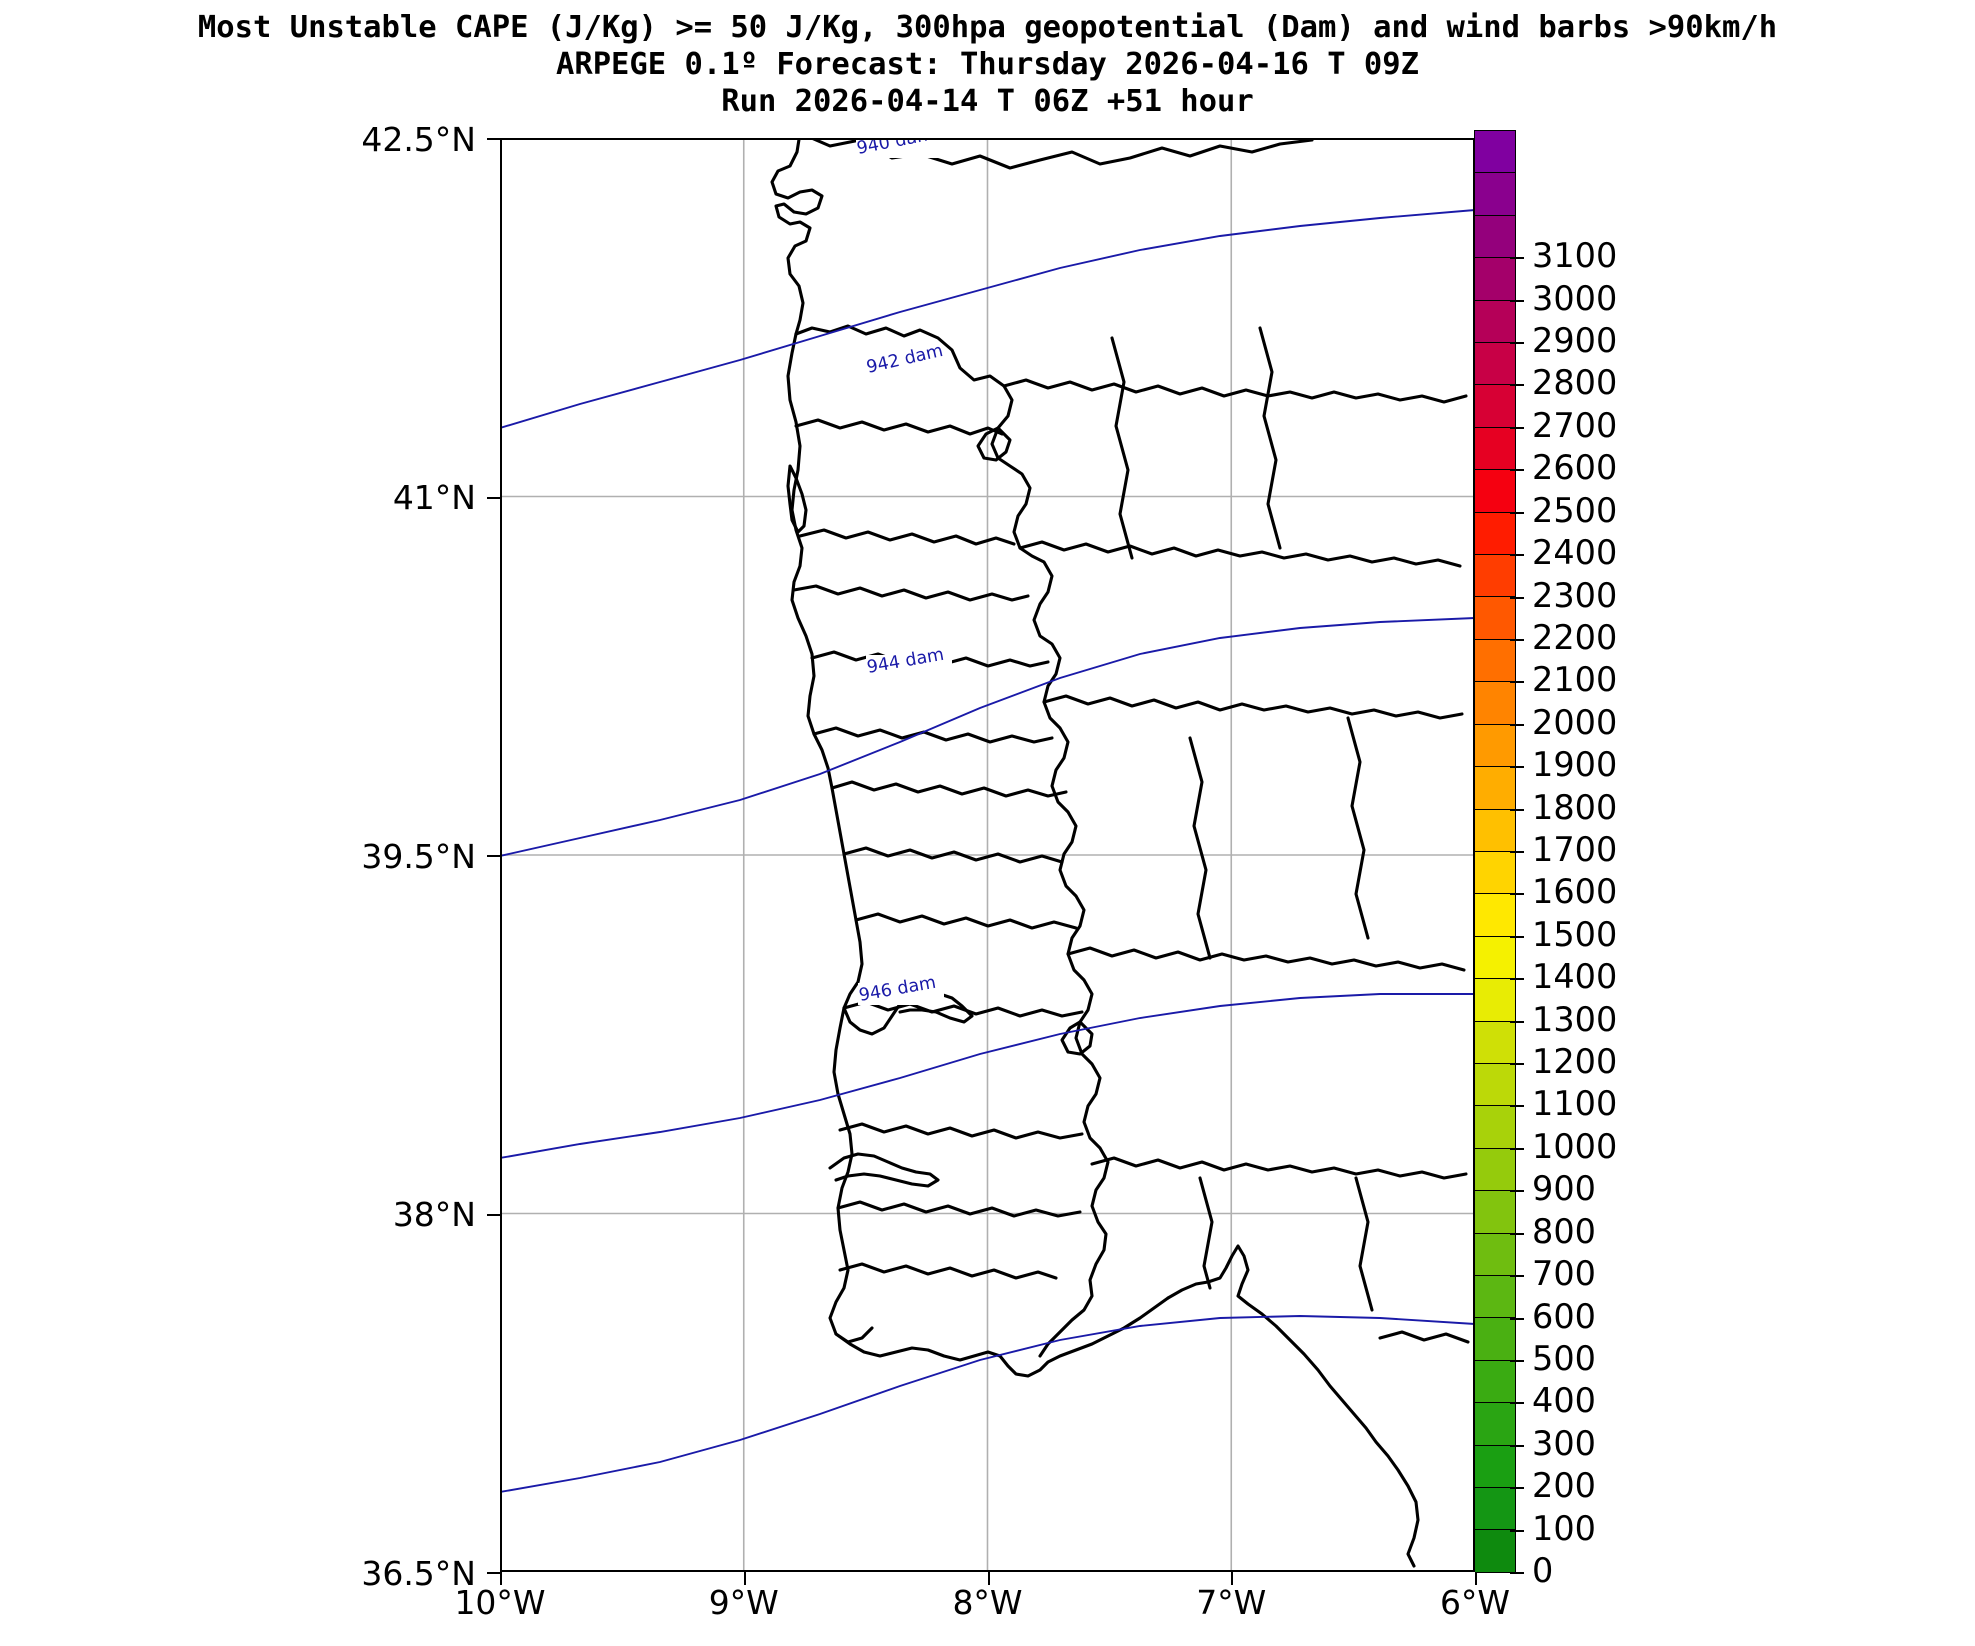  What do you see at coordinates (1564, 1316) in the screenshot?
I see `colorbar-label-600: 600` at bounding box center [1564, 1316].